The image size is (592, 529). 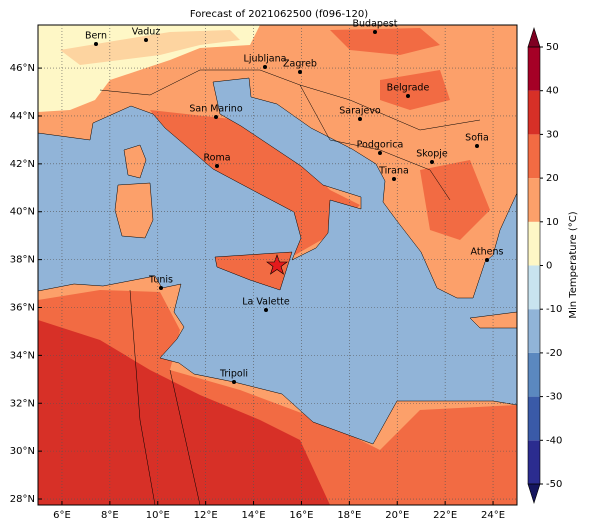 I want to click on city-label: Skopje, so click(x=432, y=154).